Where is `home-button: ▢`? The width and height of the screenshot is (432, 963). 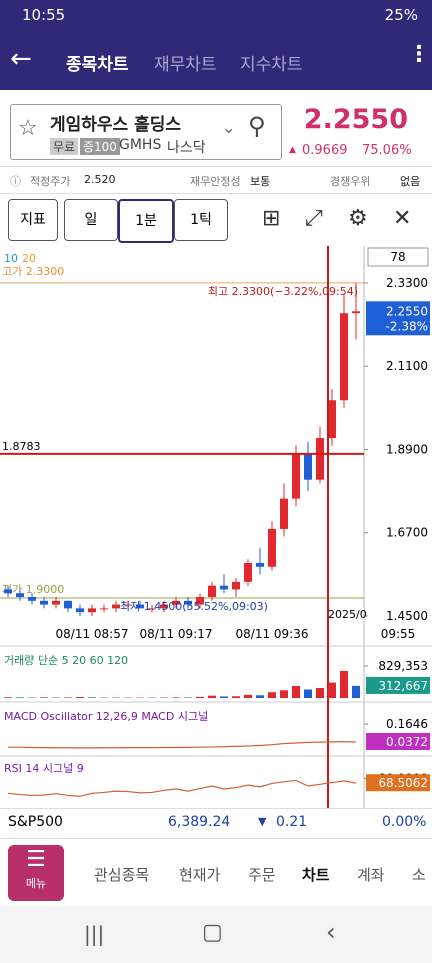
home-button: ▢ is located at coordinates (212, 932).